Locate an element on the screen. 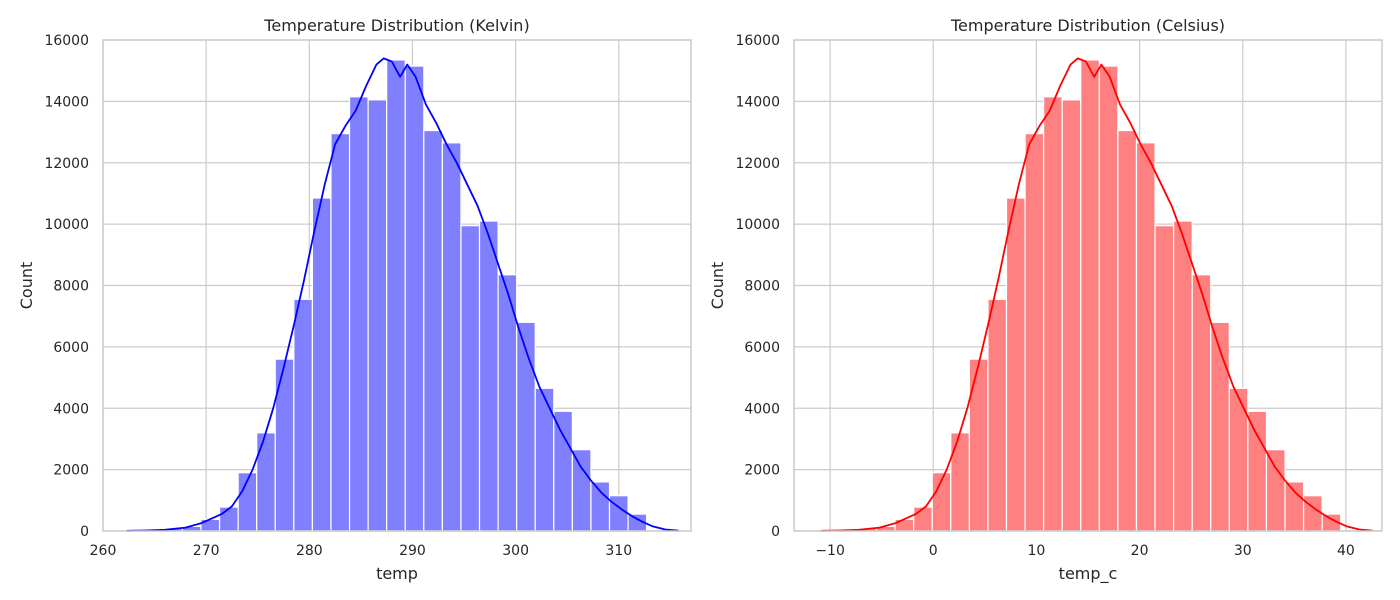 The image size is (1400, 600). kelvin-x-tick-label: 290 is located at coordinates (412, 551).